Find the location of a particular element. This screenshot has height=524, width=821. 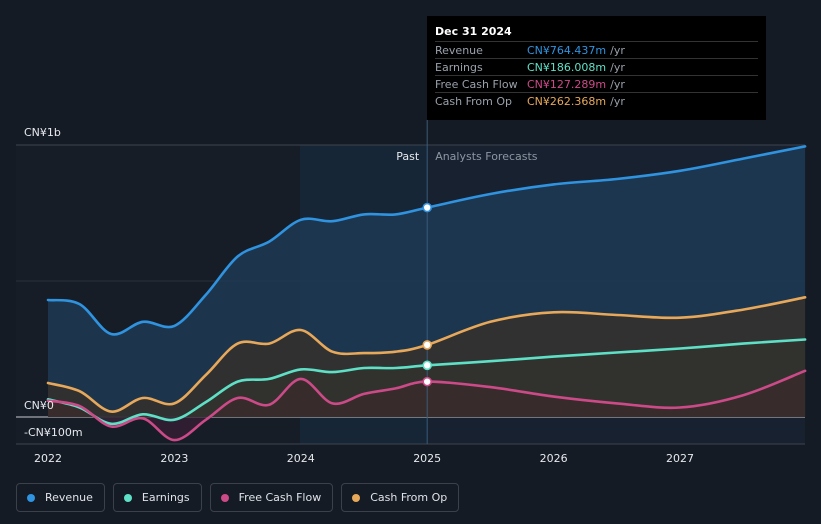

tooltip-label: Earnings is located at coordinates (459, 67).